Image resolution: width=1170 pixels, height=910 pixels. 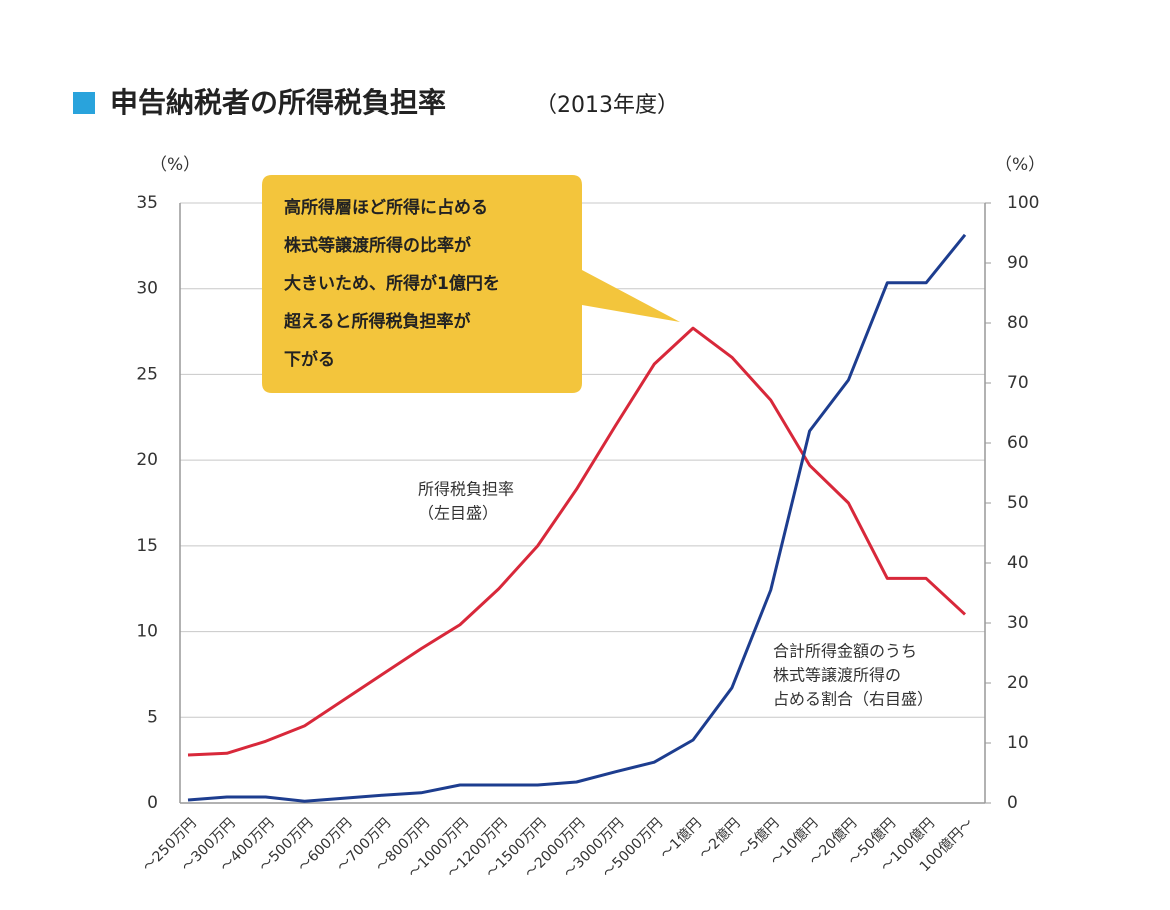 What do you see at coordinates (152, 717) in the screenshot?
I see `y-tick-label: 5` at bounding box center [152, 717].